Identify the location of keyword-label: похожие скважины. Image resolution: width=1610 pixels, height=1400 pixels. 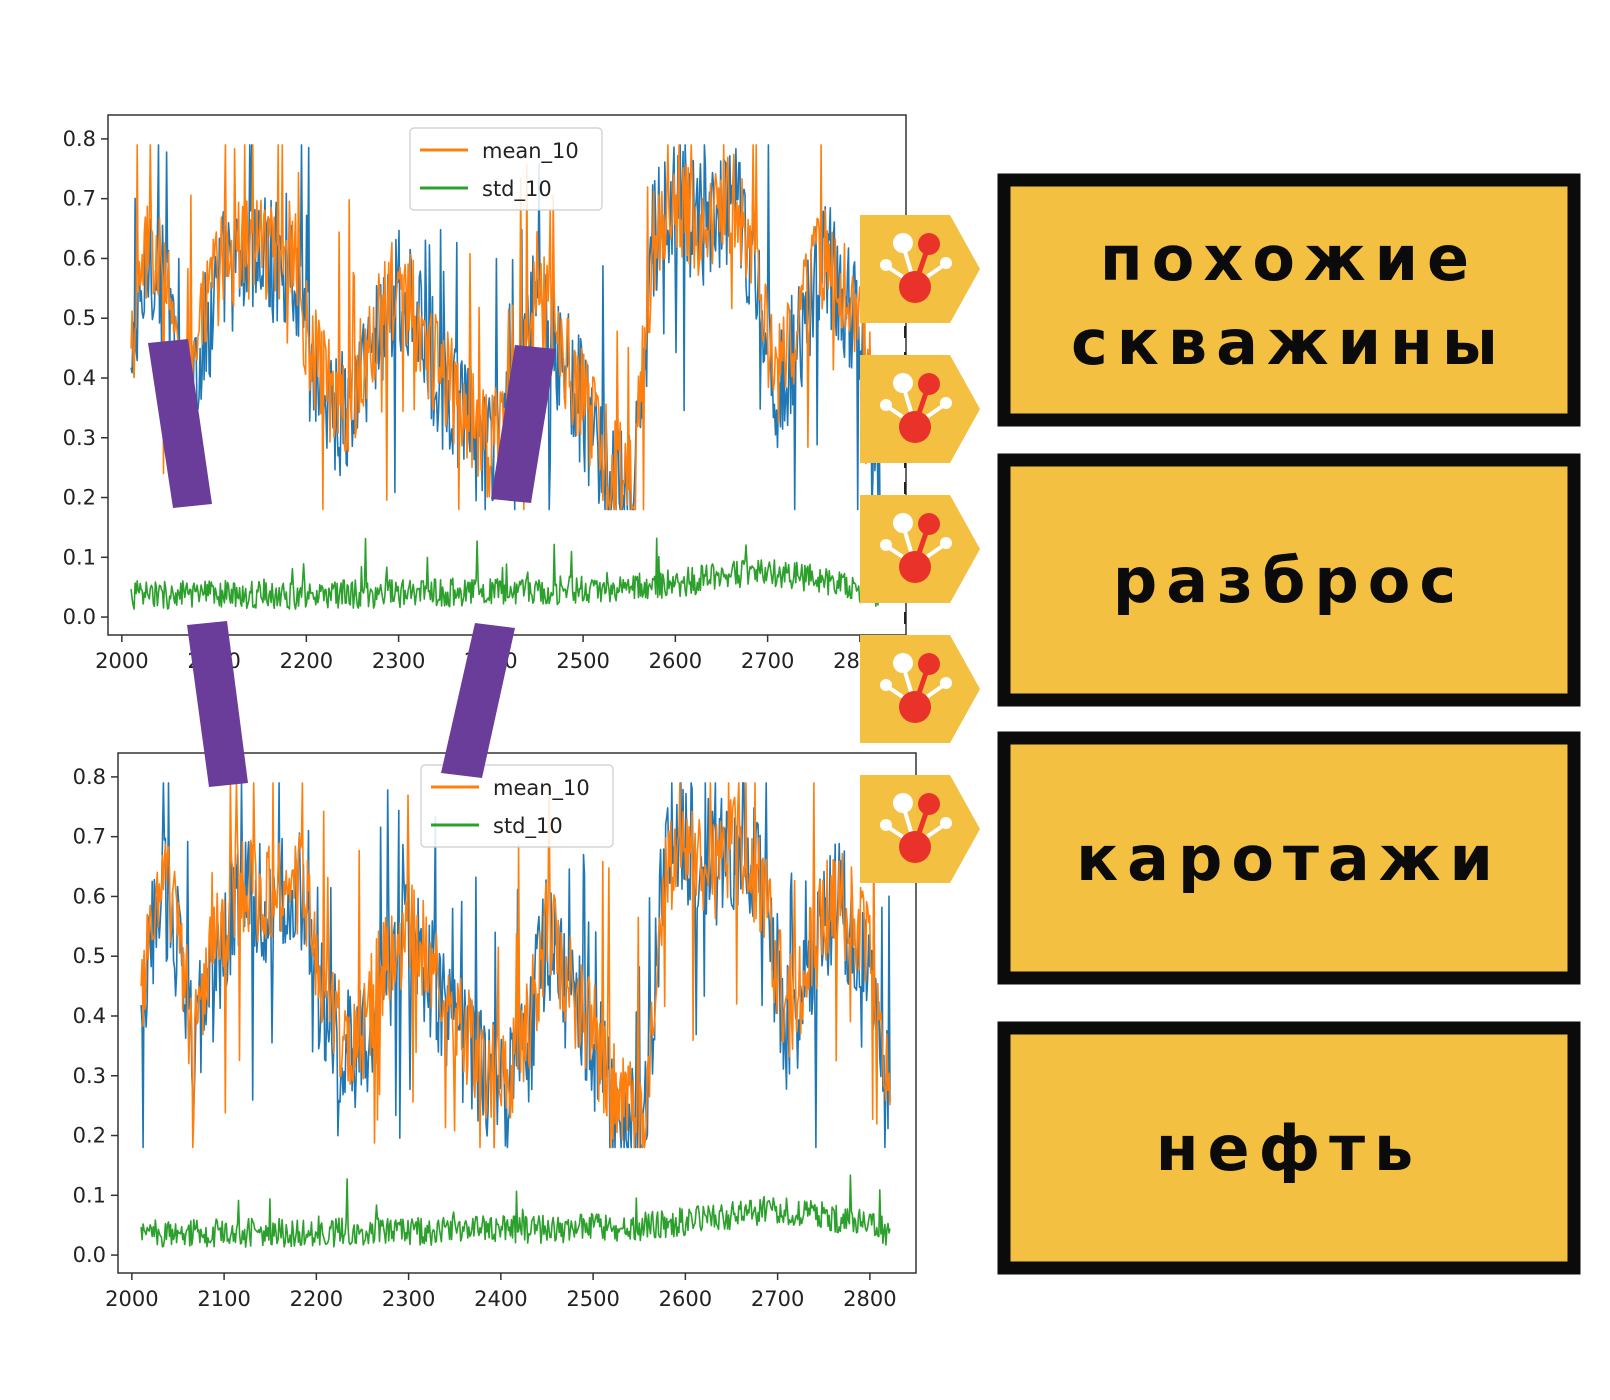
(1289, 300).